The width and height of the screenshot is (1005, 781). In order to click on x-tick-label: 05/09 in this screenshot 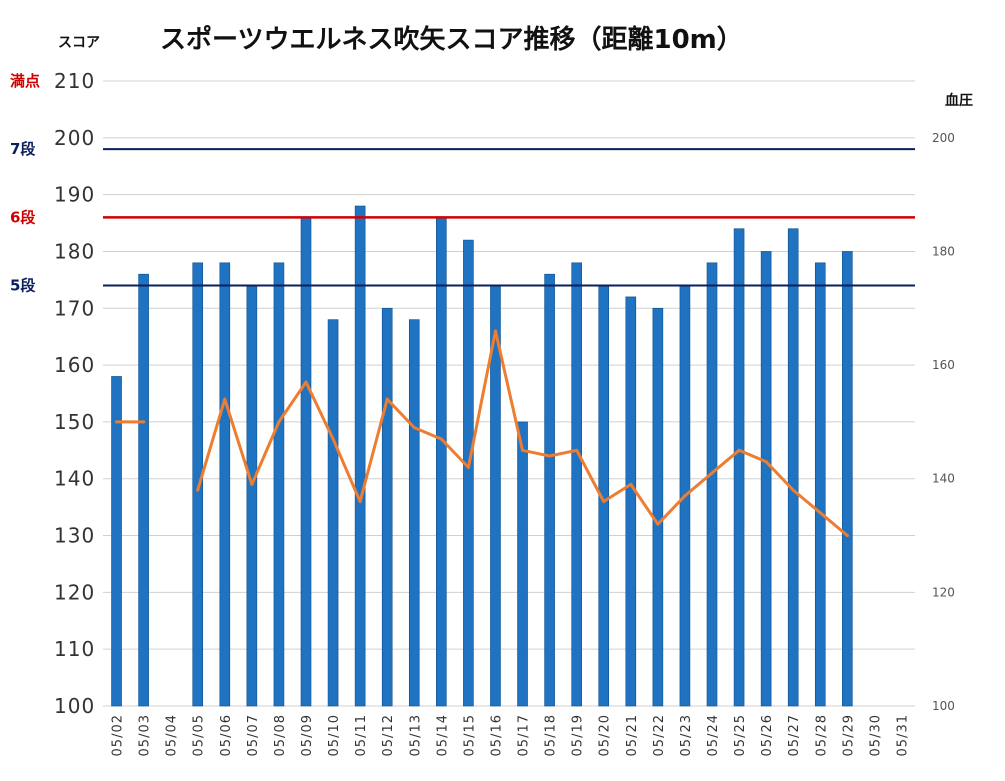, I will do `click(307, 735)`.